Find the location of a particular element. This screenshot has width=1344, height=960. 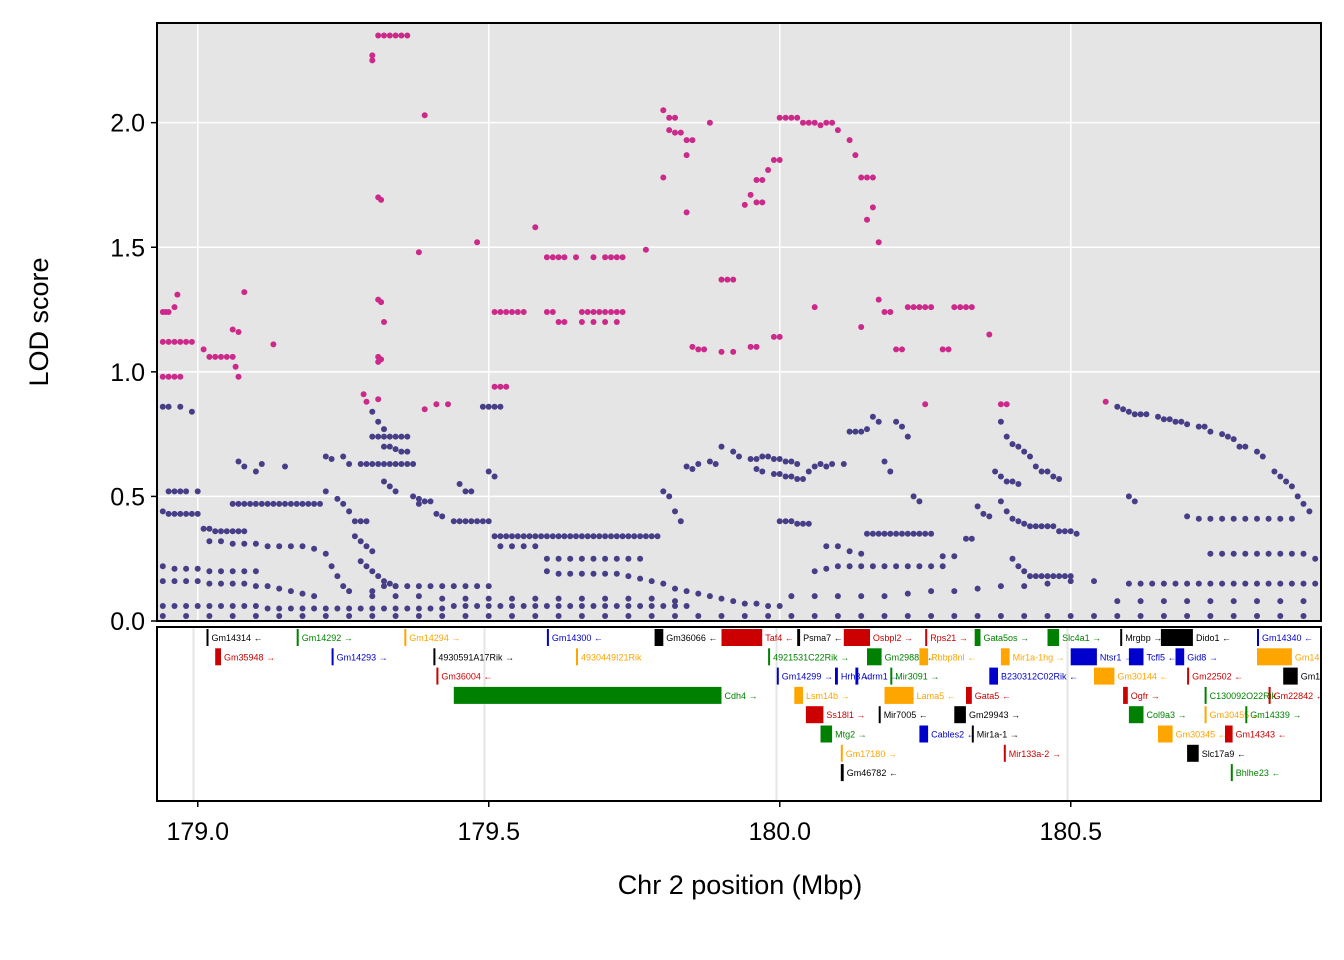

gene-label: Gid8 → is located at coordinates (1202, 657).